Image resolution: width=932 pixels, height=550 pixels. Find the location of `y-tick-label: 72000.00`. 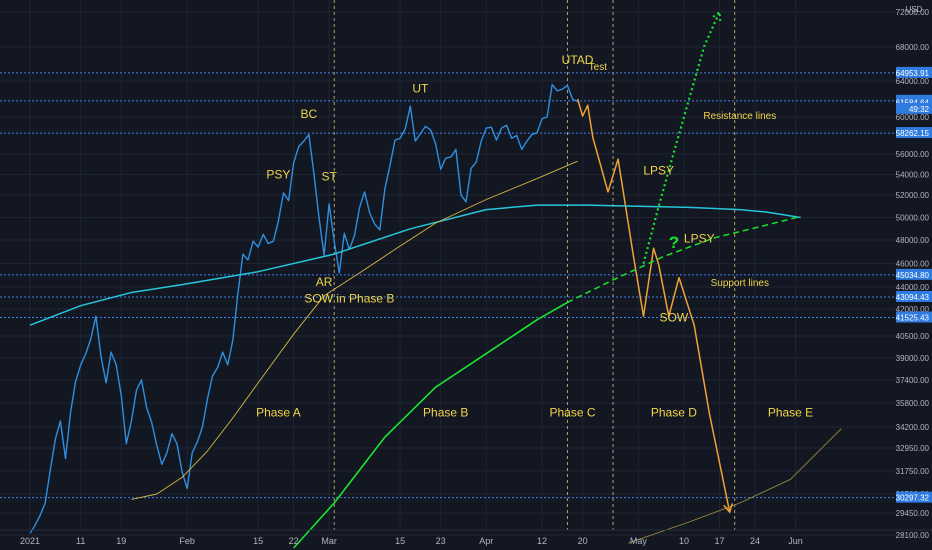

y-tick-label: 72000.00 is located at coordinates (913, 12).